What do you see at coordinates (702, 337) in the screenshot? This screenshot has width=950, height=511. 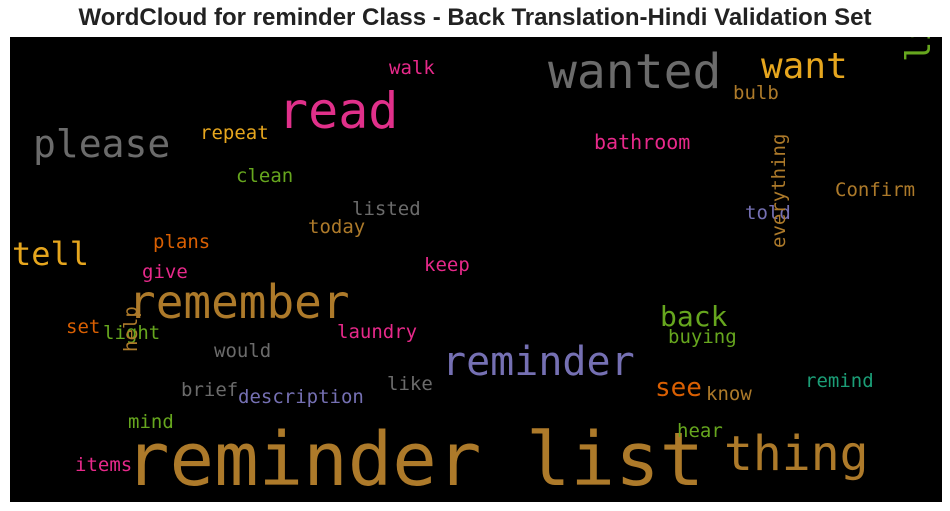 I see `word-buying: buying` at bounding box center [702, 337].